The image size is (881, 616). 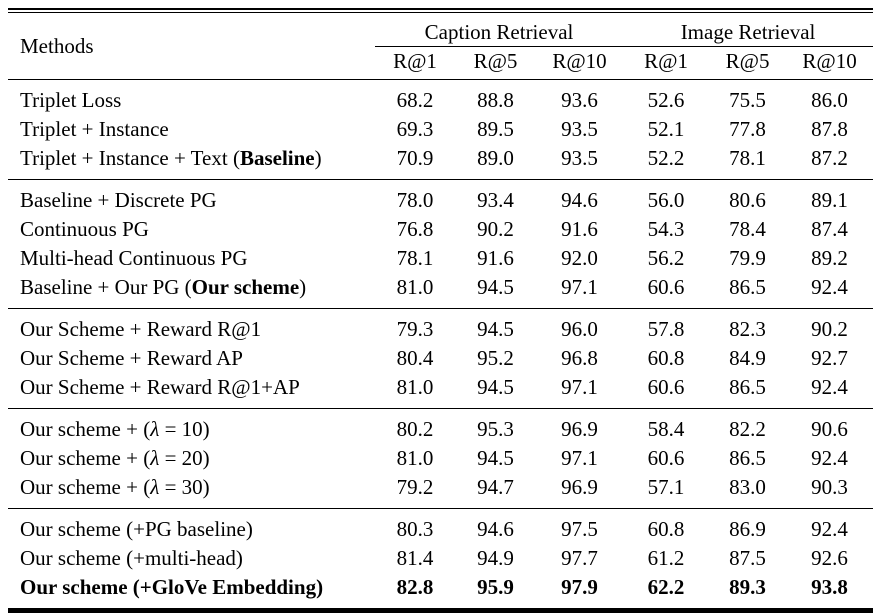 I want to click on value-cell: 82.3, so click(x=747, y=329).